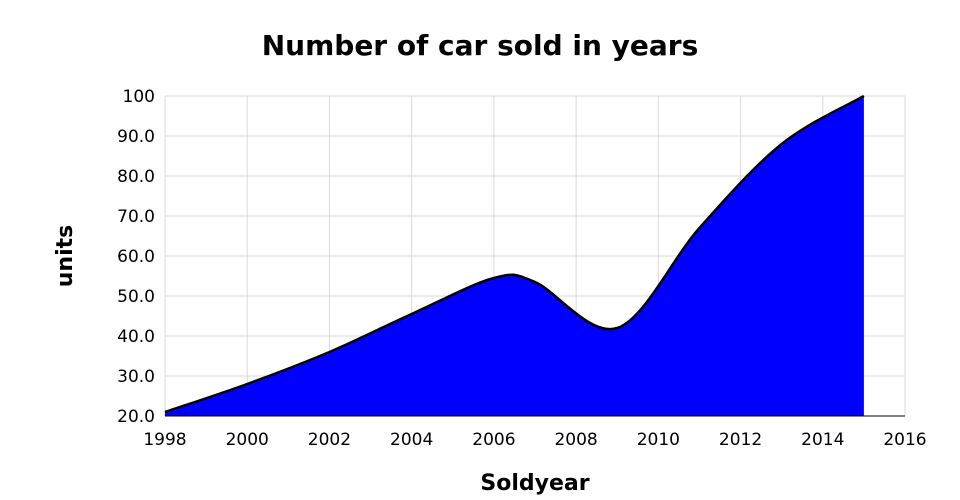 This screenshot has width=960, height=500. I want to click on y-axis-ticks: 20.0 30.0 40.0 50.0 60.0 70.0 80.0 90.0 100, so click(136, 257).